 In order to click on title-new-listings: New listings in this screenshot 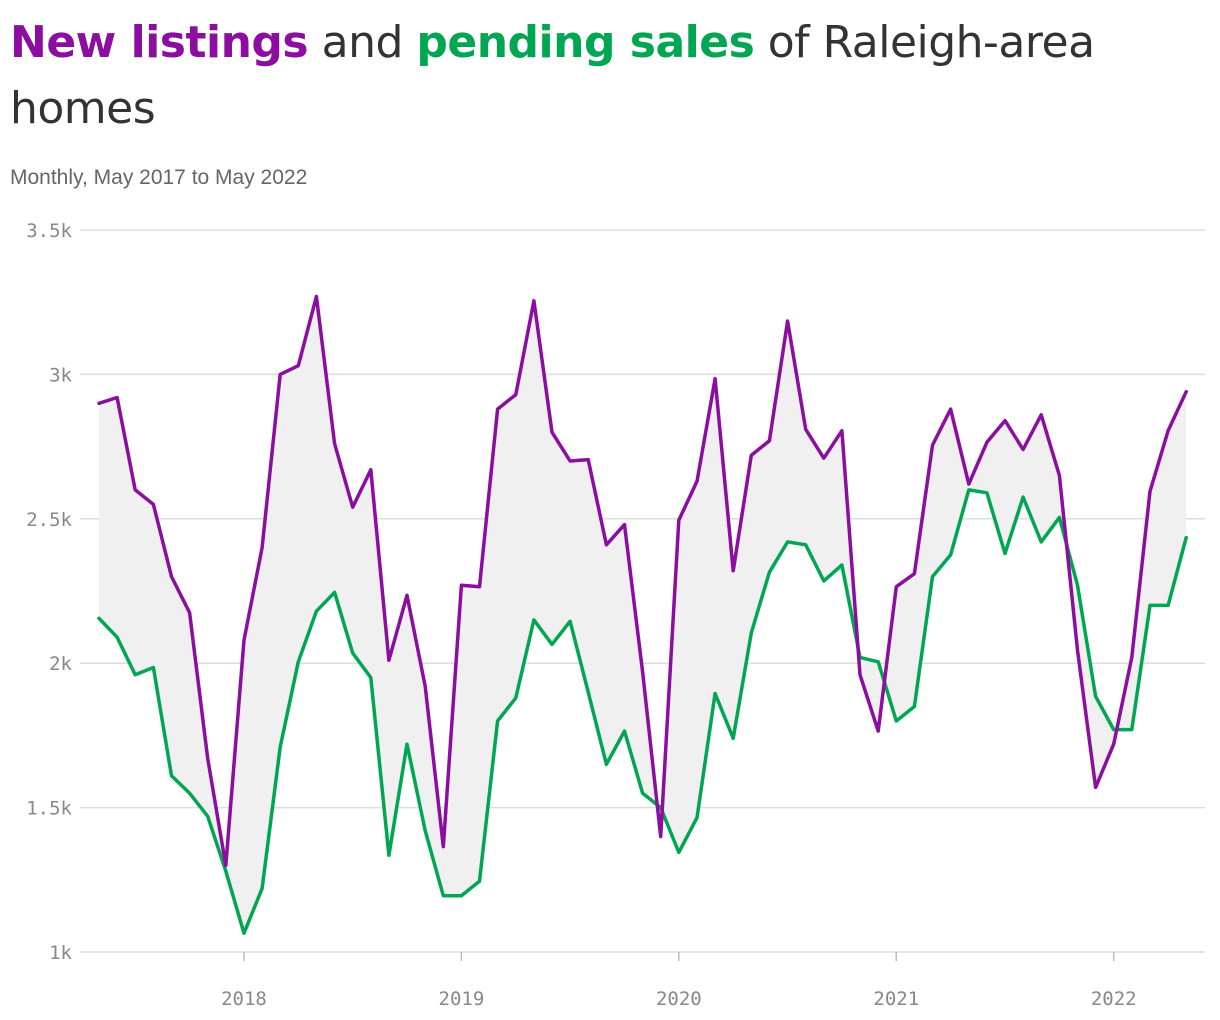, I will do `click(159, 42)`.